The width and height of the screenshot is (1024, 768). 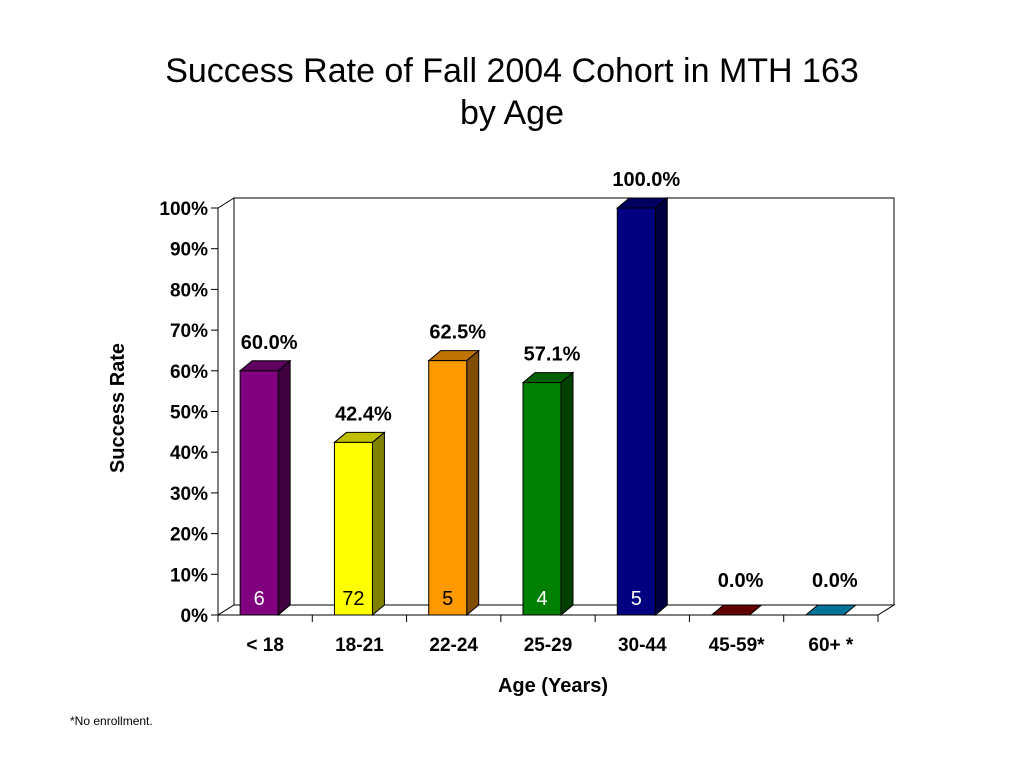 I want to click on y-tick-label: 50%, so click(x=189, y=413).